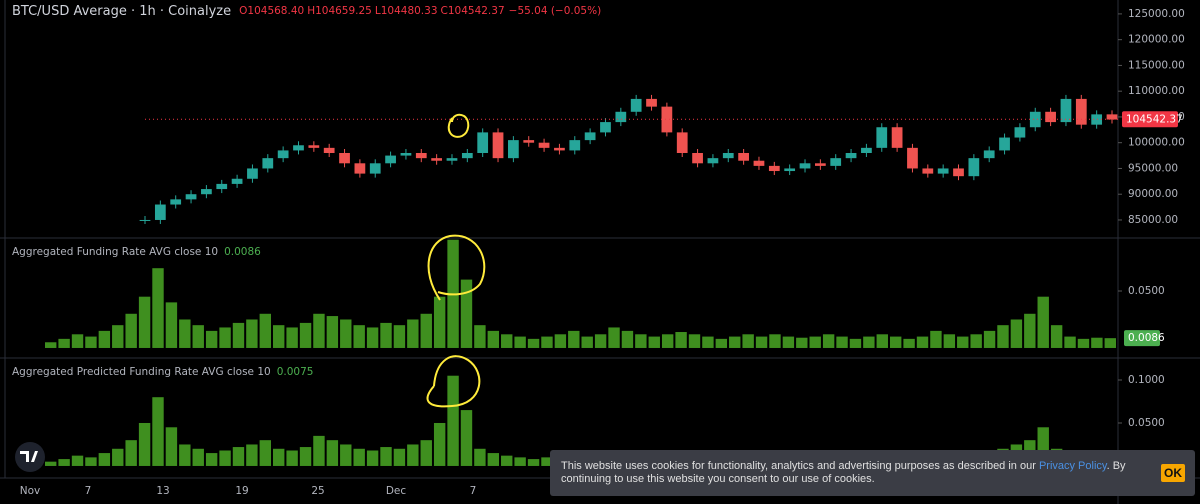  Describe the element at coordinates (1156, 65) in the screenshot. I see `y-tick-label: 115000.00` at that location.